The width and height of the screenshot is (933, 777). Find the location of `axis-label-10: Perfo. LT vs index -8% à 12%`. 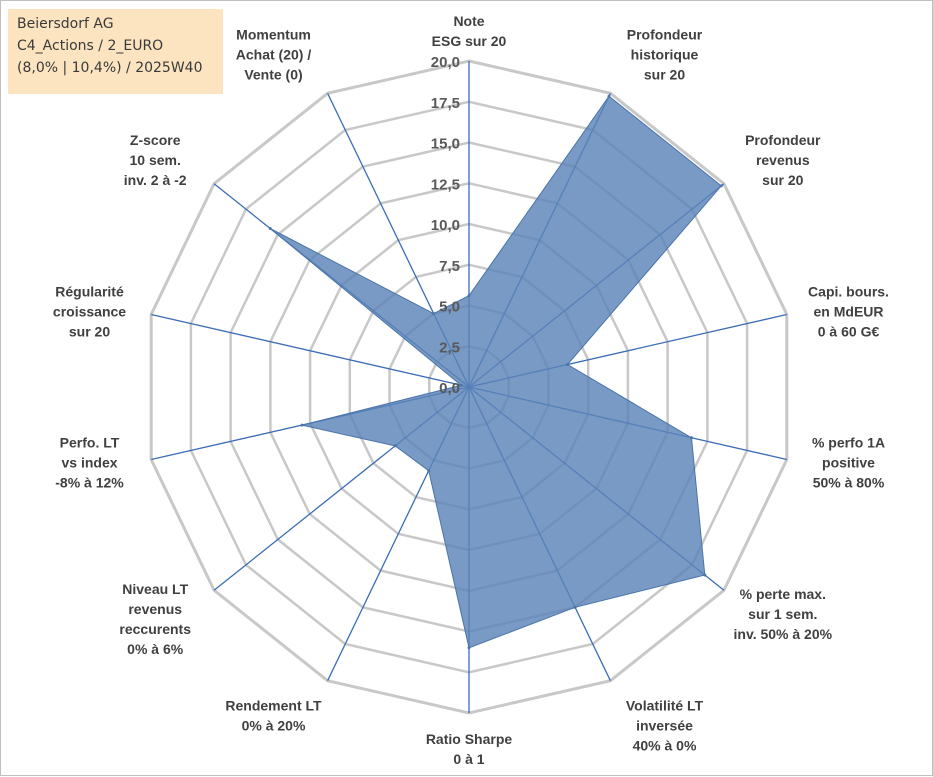

axis-label-10: Perfo. LT vs index -8% à 12% is located at coordinates (89, 463).